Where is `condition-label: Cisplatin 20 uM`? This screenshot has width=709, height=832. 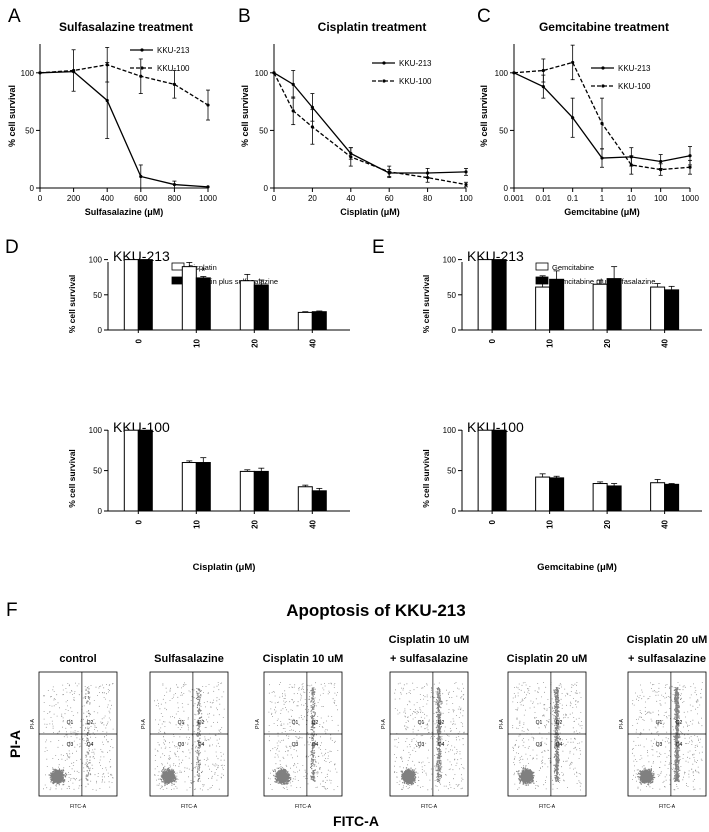 condition-label: Cisplatin 20 uM is located at coordinates (667, 640).